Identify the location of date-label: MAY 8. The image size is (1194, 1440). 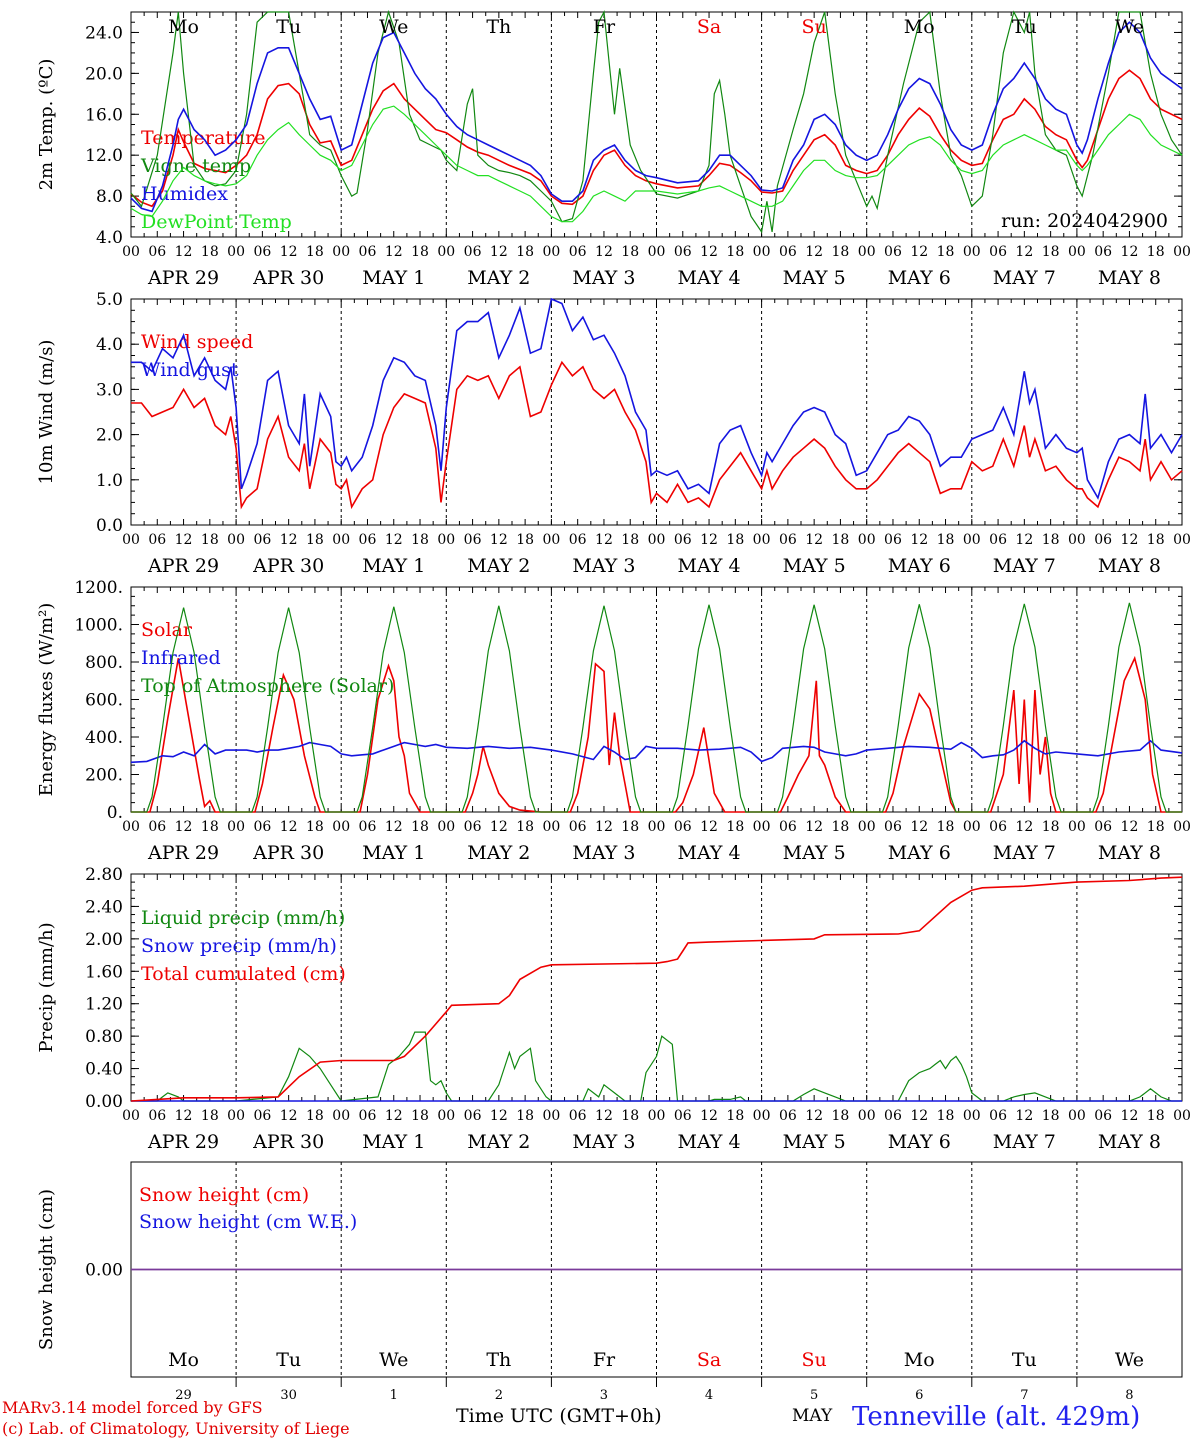
(1129, 278).